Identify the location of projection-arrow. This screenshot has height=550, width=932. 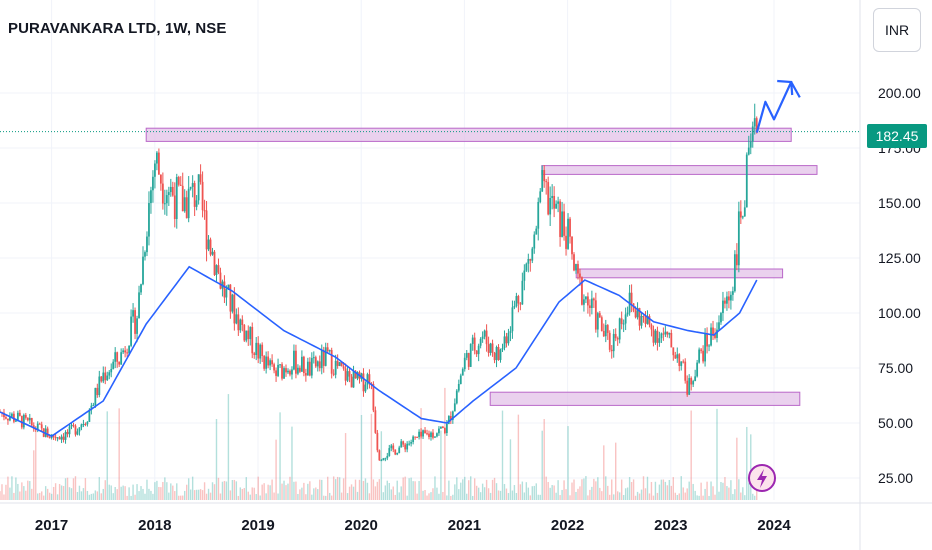
(778, 106).